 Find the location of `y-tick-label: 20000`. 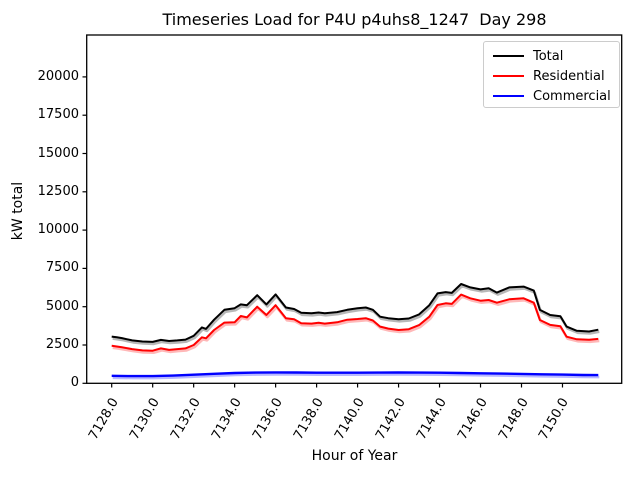

y-tick-label: 20000 is located at coordinates (58, 76).